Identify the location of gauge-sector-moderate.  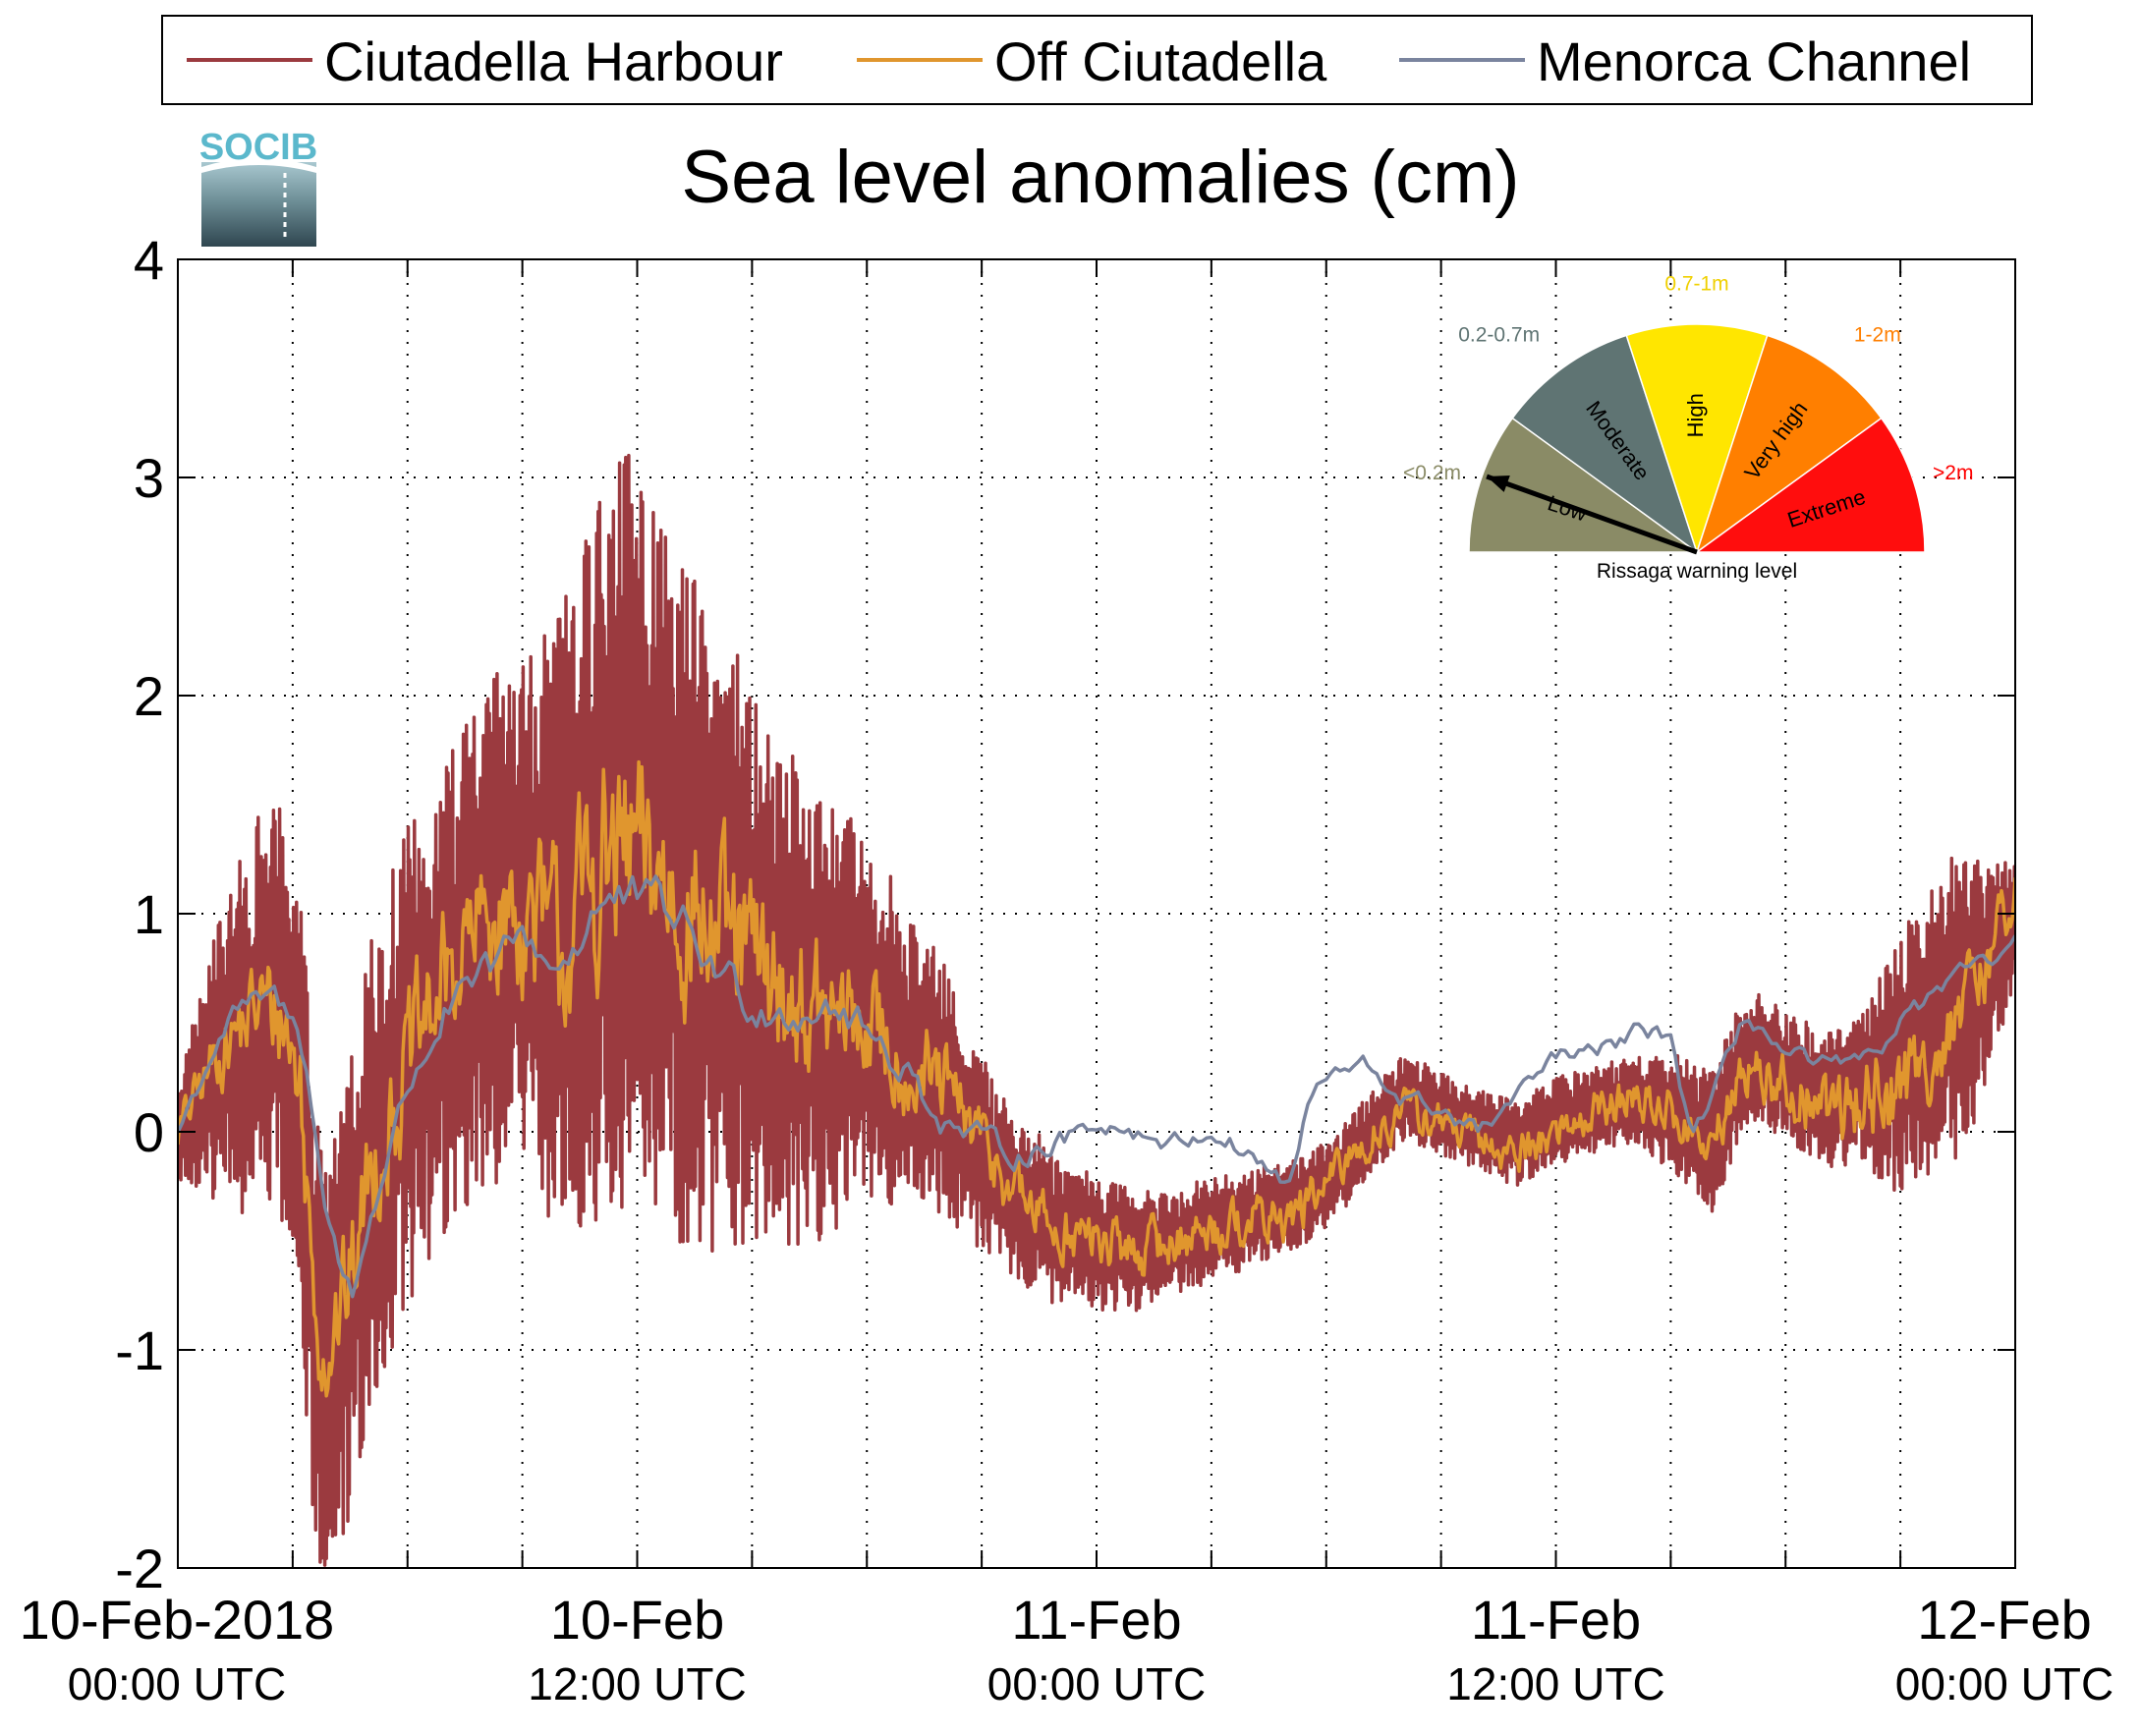
(1605, 444).